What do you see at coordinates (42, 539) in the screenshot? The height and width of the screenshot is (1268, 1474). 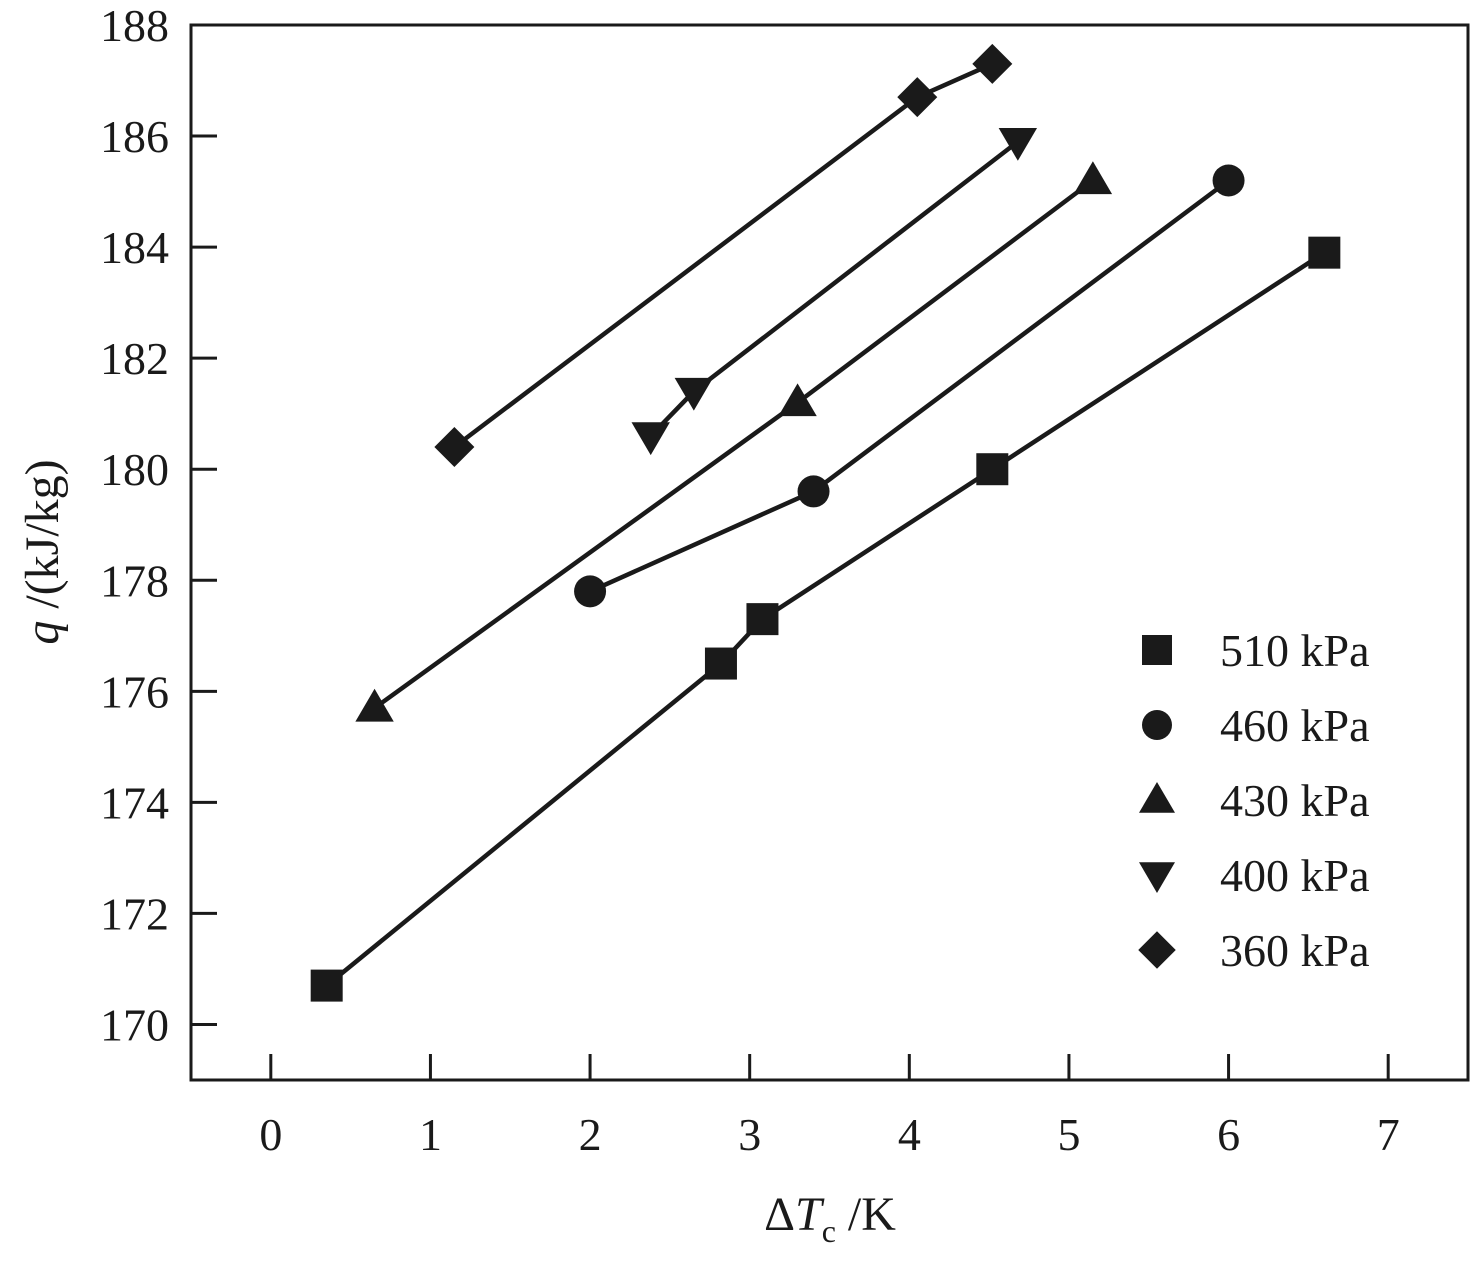 I see `y-axis-title-unit: /(kJ/kg)` at bounding box center [42, 539].